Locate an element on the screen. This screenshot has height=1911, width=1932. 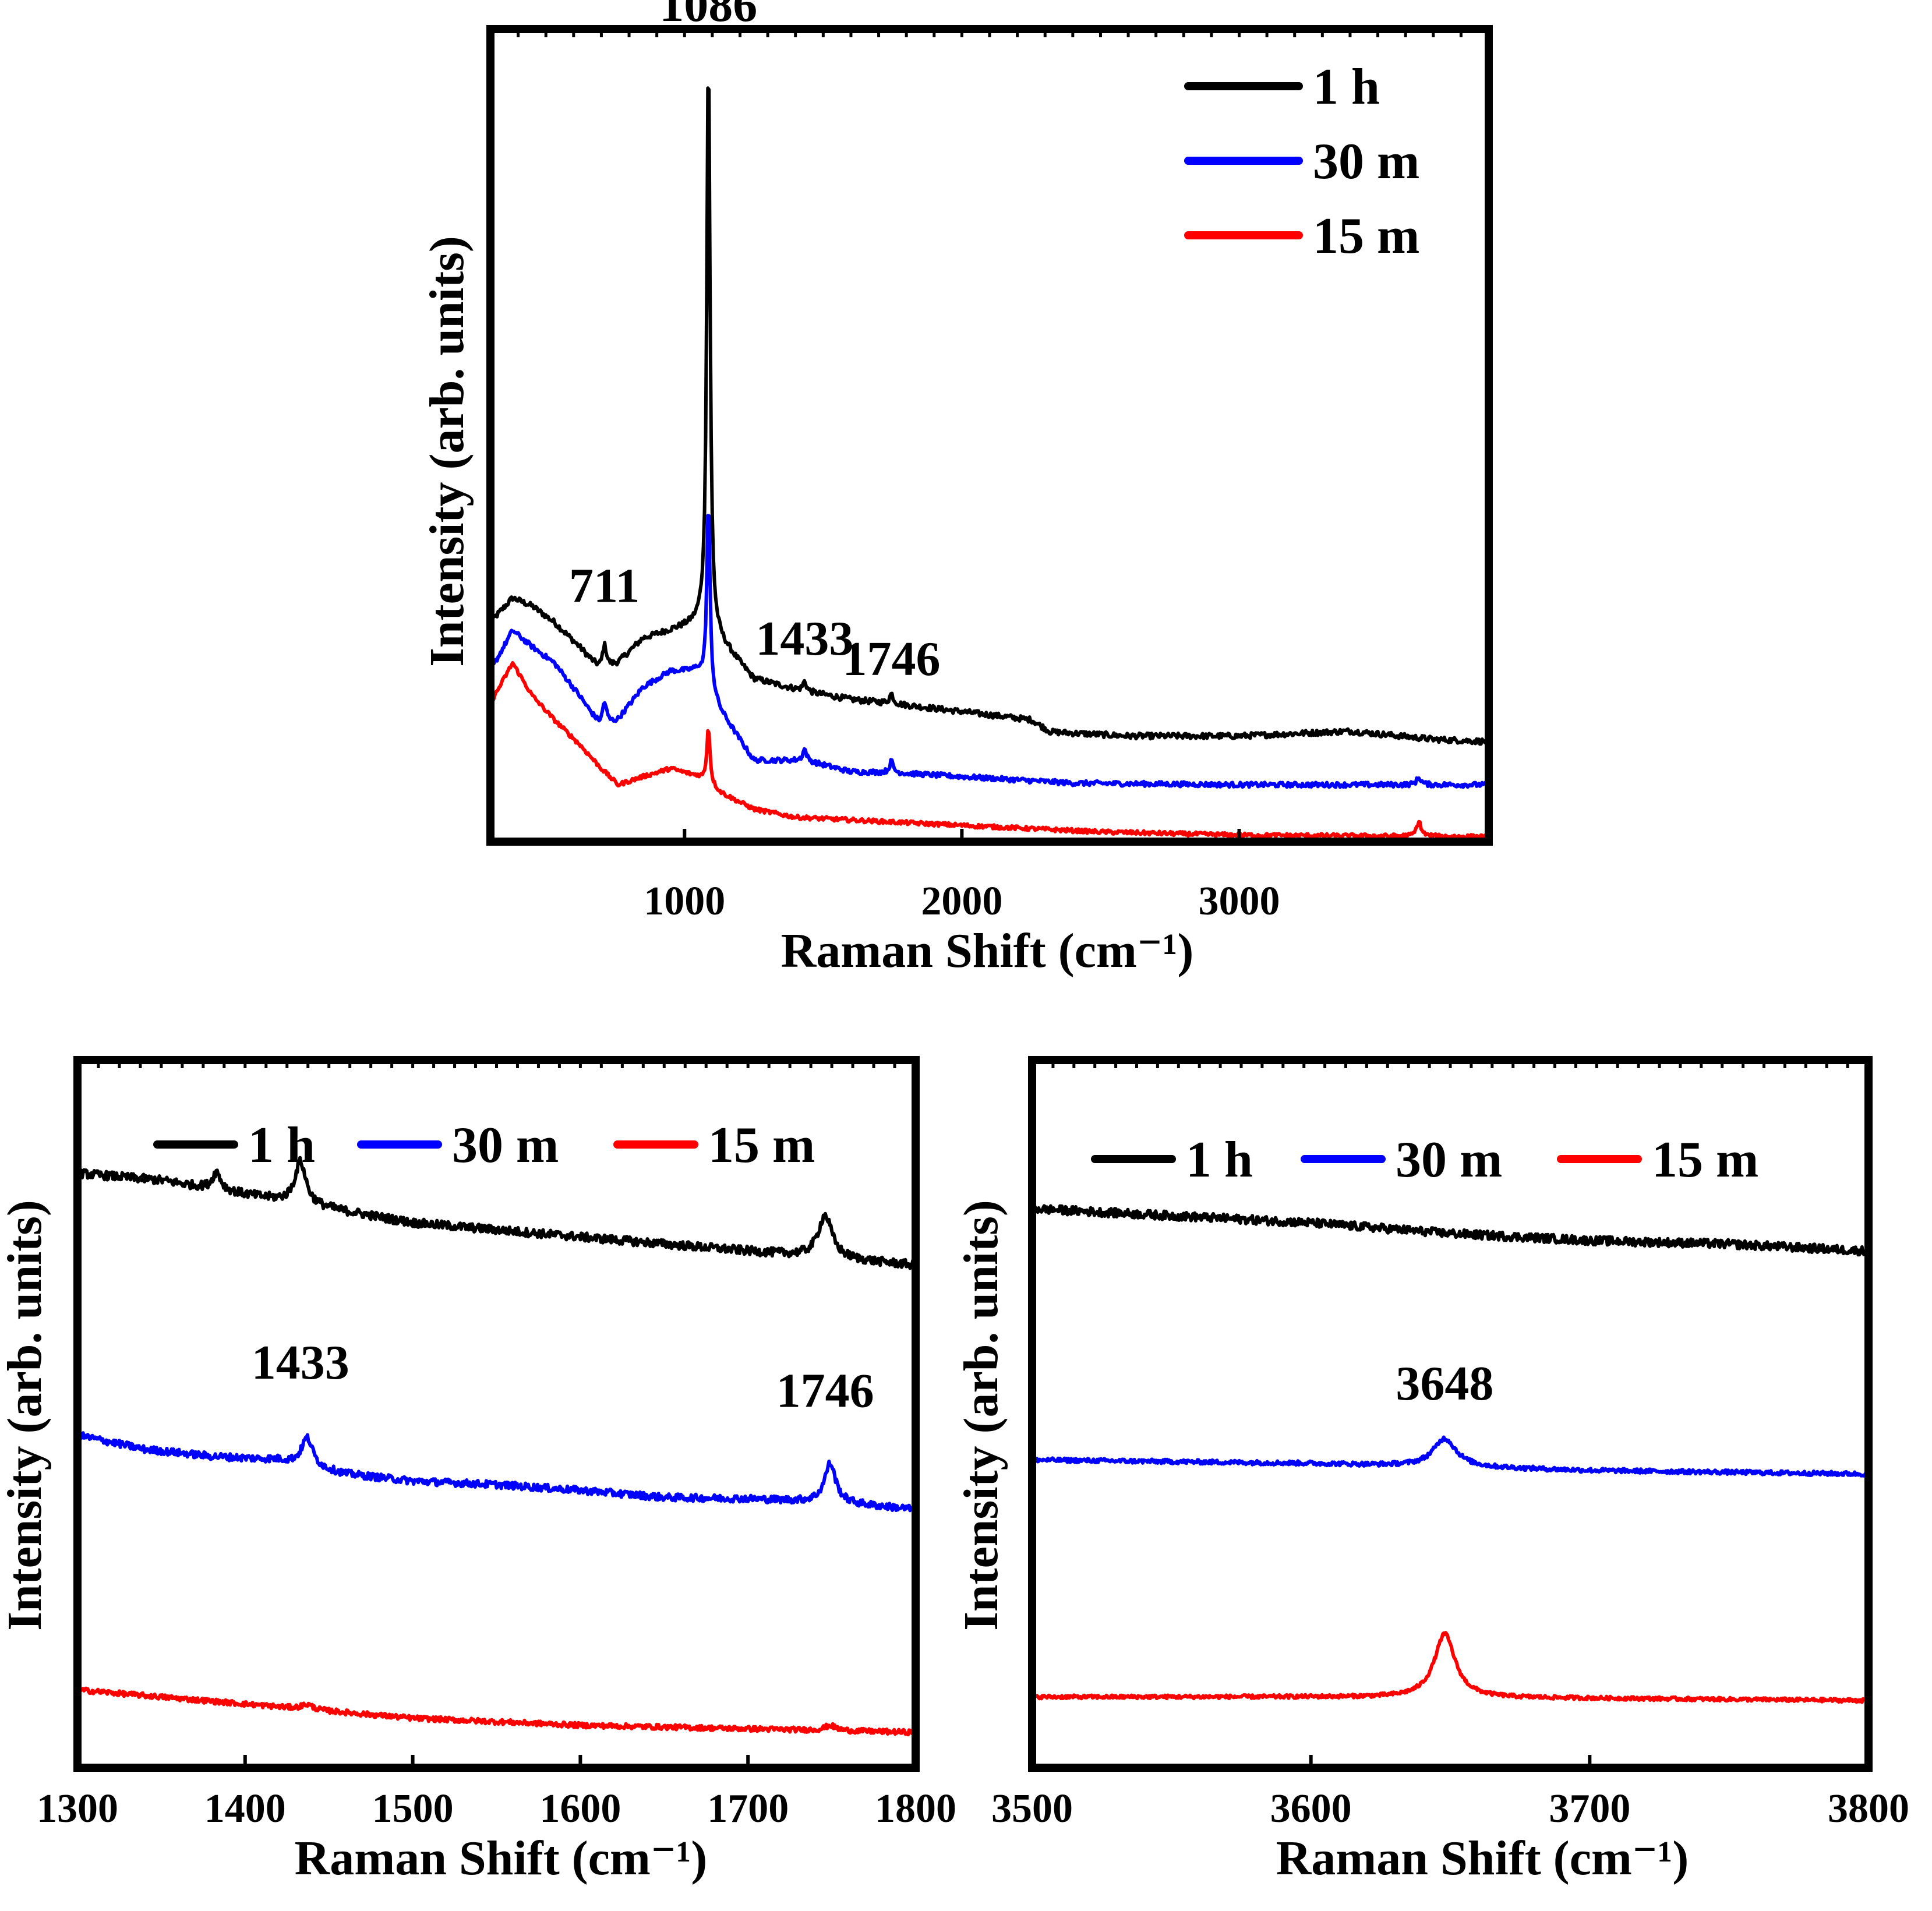
peak-annotation: 1086 is located at coordinates (708, 16).